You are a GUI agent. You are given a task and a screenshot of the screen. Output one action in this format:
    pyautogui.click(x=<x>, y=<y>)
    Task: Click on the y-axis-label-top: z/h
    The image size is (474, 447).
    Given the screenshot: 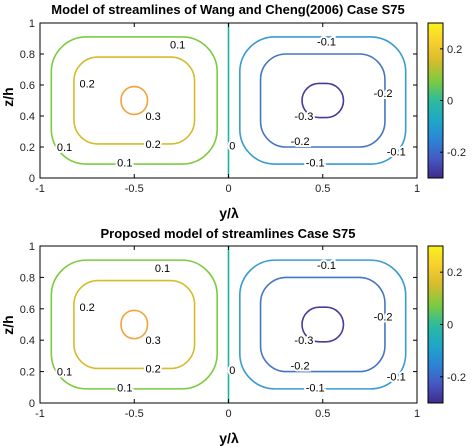 What is the action you would take?
    pyautogui.click(x=8, y=96)
    